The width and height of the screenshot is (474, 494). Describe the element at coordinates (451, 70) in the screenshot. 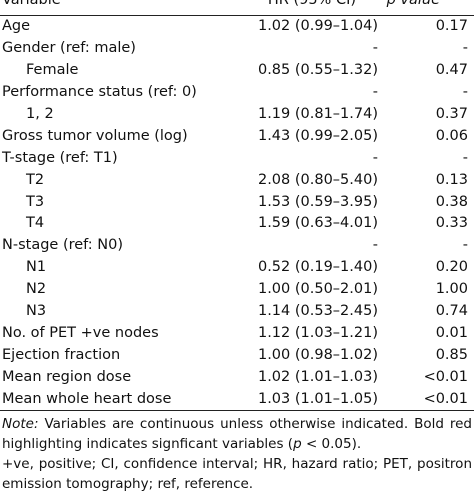

I see `cell-p-value: 0.47` at that location.